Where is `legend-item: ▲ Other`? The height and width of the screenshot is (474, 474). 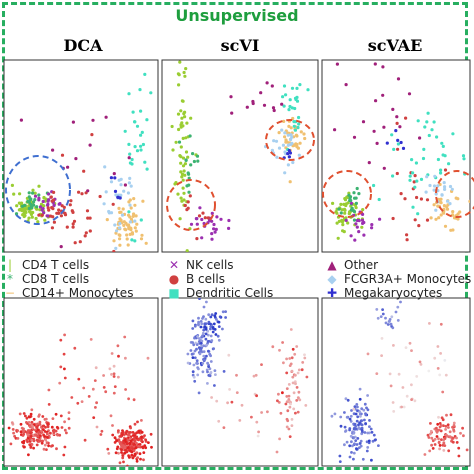 legend-item: ▲ Other is located at coordinates (352, 265).